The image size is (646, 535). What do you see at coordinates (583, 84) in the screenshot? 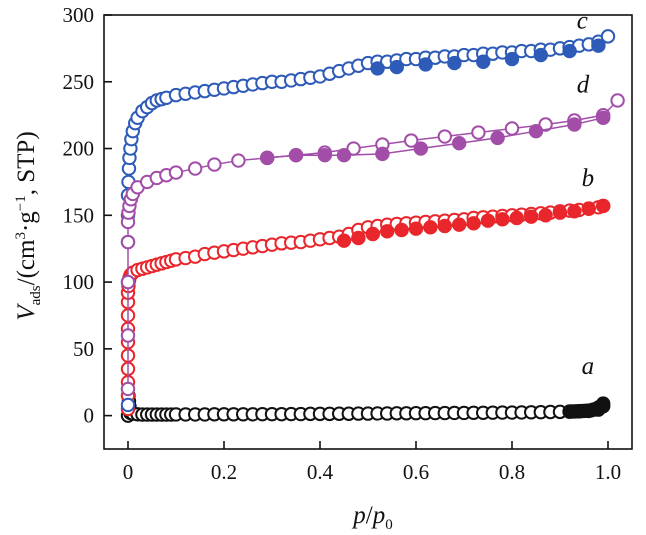
I see `series-label-d: d` at bounding box center [583, 84].